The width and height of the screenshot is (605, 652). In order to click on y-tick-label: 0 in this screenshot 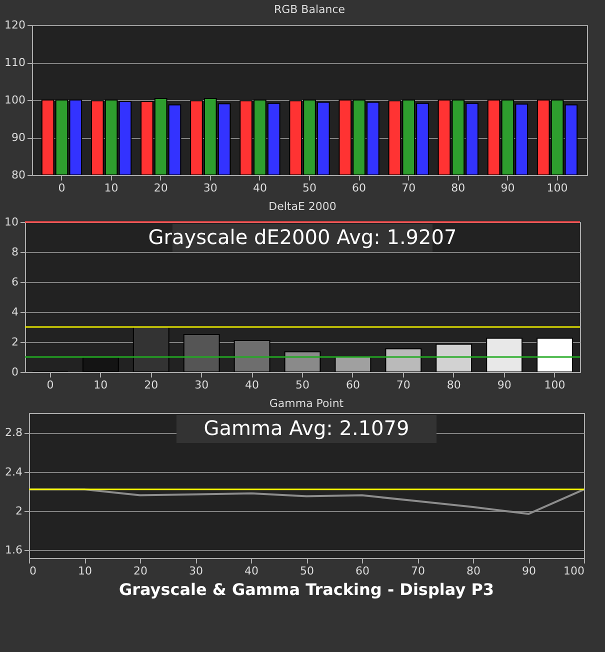, I will do `click(15, 372)`.